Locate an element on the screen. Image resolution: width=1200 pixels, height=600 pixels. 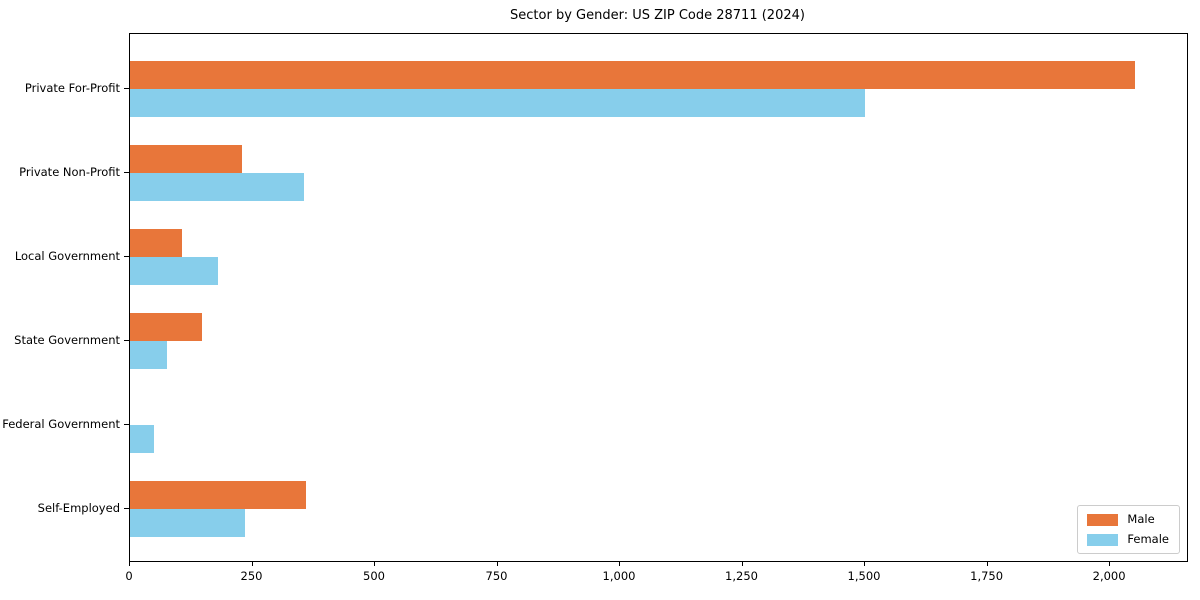
bar-male-private-non-profit is located at coordinates (186, 159).